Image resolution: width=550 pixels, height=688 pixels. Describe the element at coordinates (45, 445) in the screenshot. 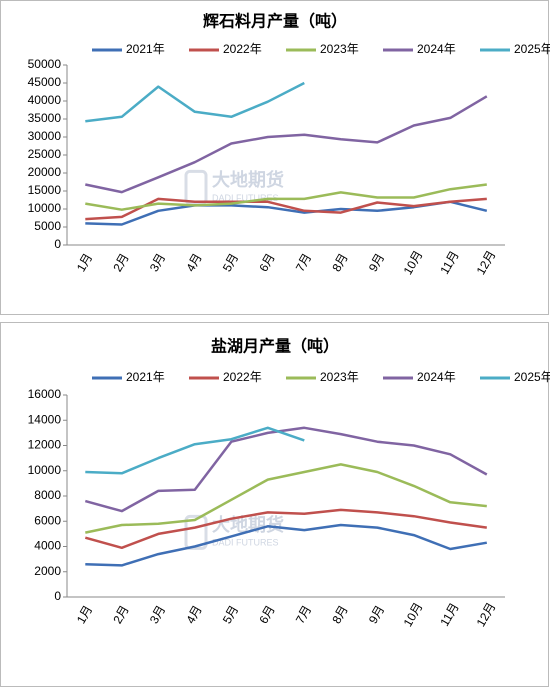

I see `y-tick-label: 12000` at that location.